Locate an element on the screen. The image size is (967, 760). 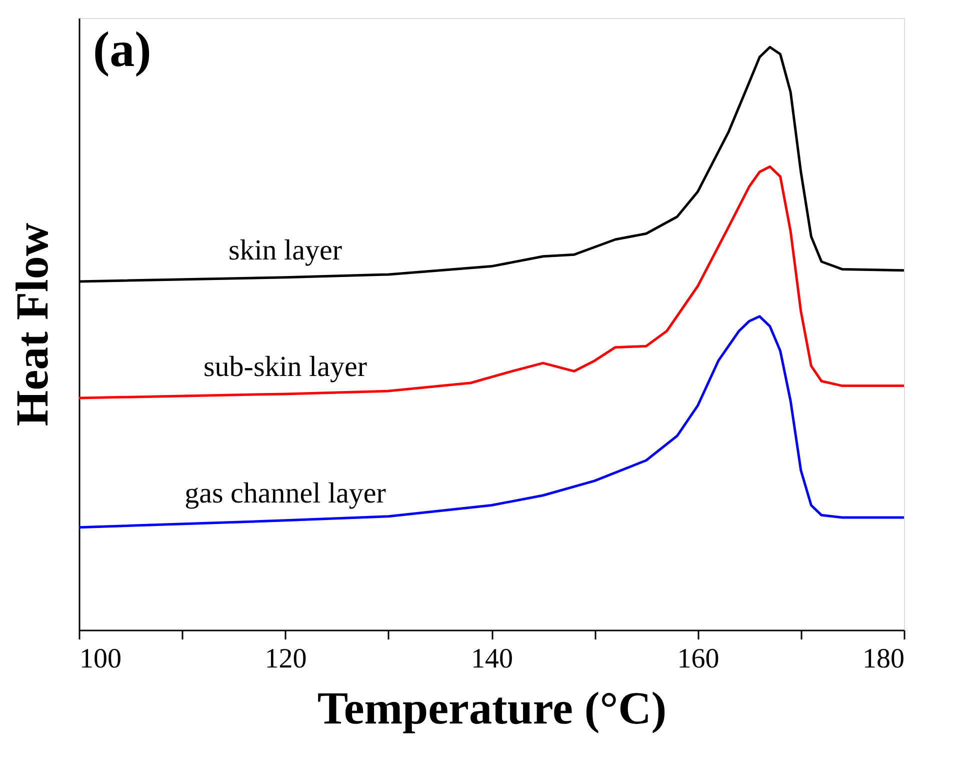
x-tick-label: 120 is located at coordinates (285, 659).